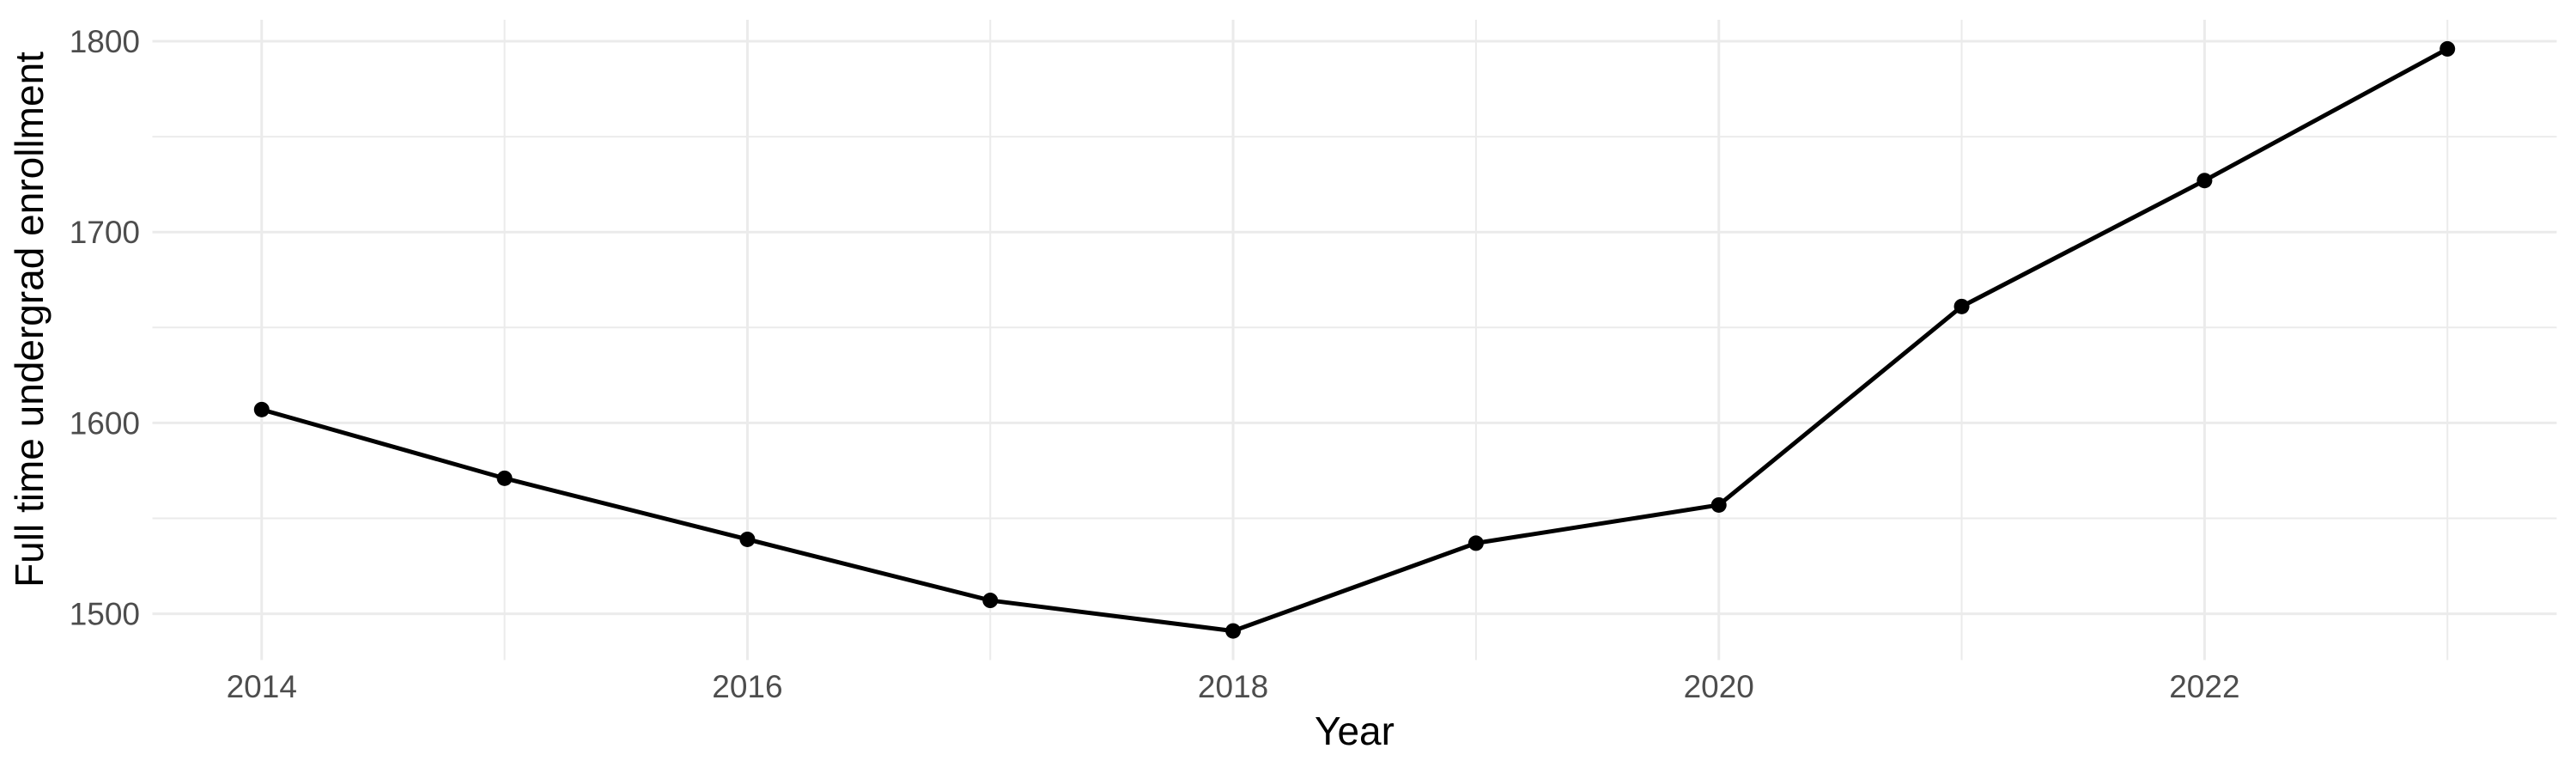 This screenshot has height=773, width=2576. I want to click on y-tick-label: 1700, so click(105, 232).